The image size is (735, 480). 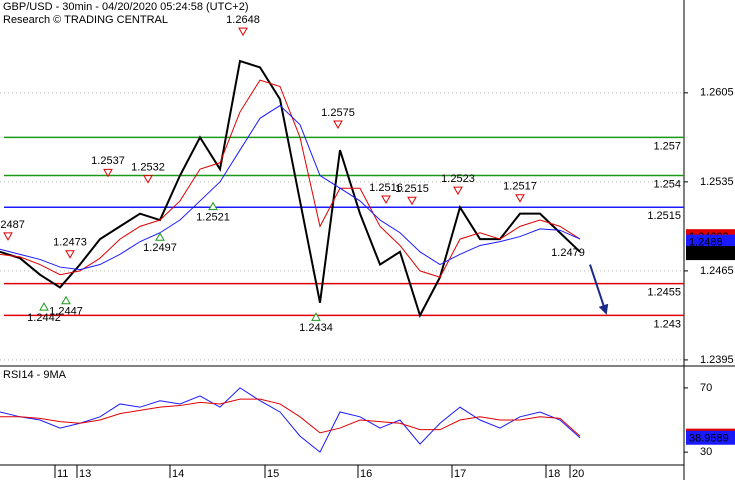 What do you see at coordinates (44, 318) in the screenshot?
I see `signal-label: 1.2442` at bounding box center [44, 318].